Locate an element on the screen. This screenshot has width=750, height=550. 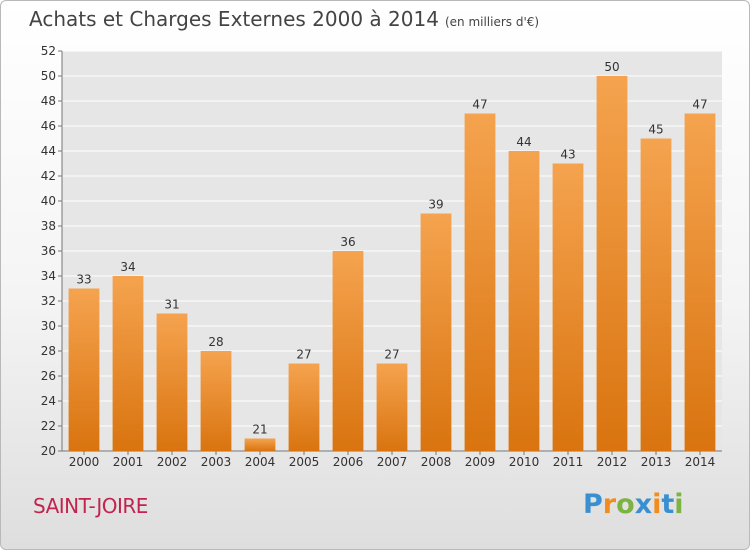
chart-subtitle: (en milliers d'€) is located at coordinates (492, 22).